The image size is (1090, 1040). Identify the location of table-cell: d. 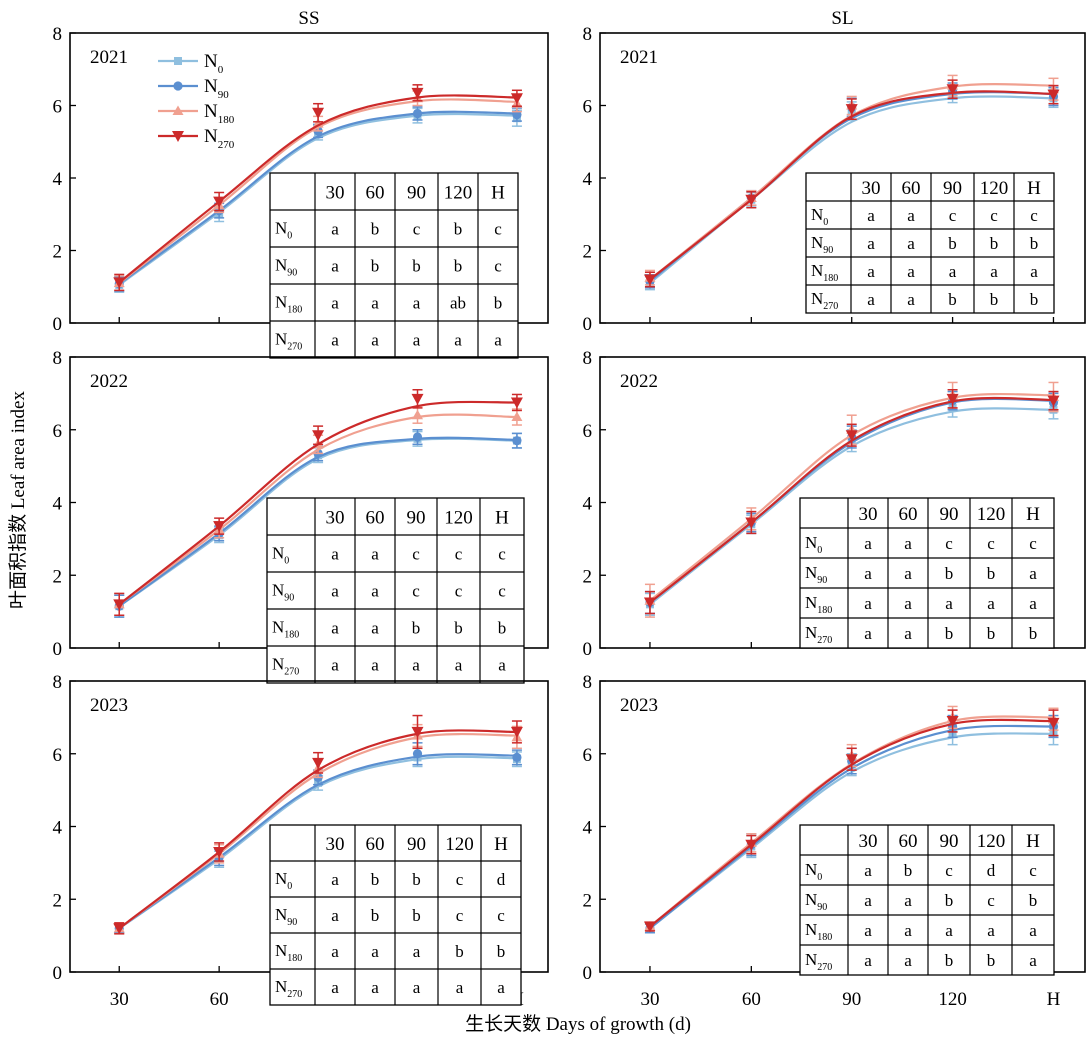
(501, 879).